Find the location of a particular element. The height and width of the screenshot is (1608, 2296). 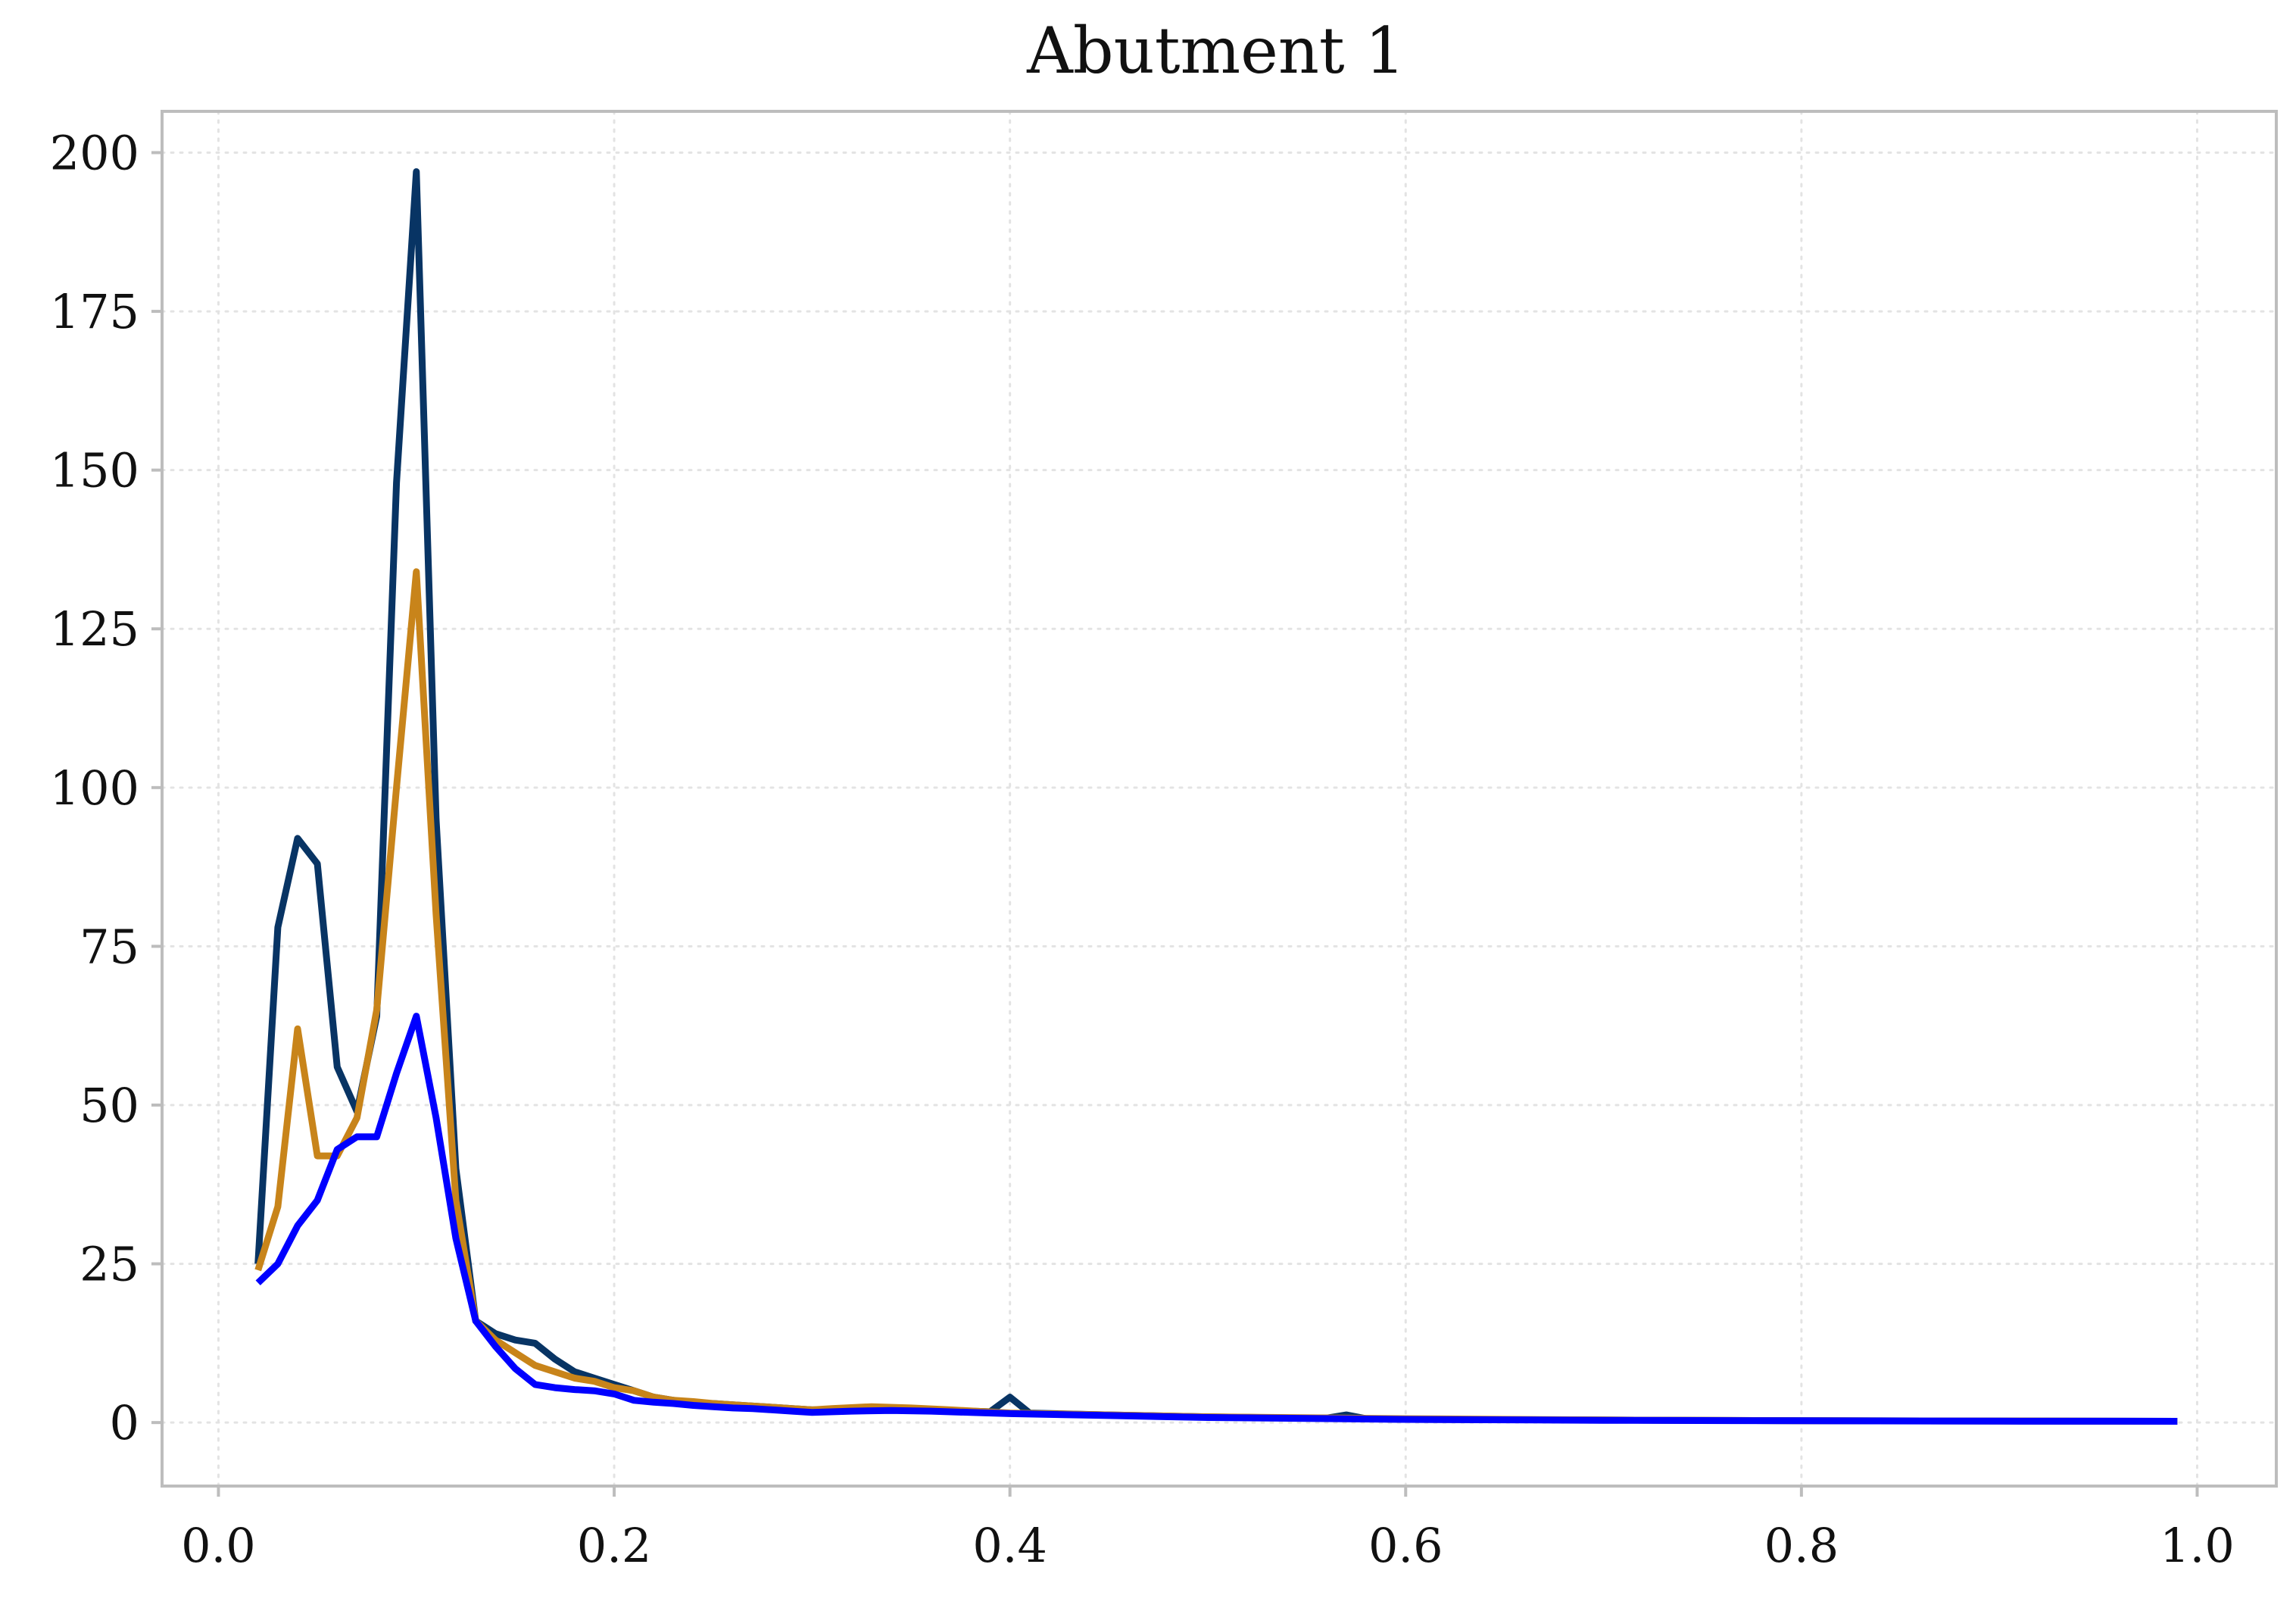

y-tick-label: 0 is located at coordinates (124, 1422).